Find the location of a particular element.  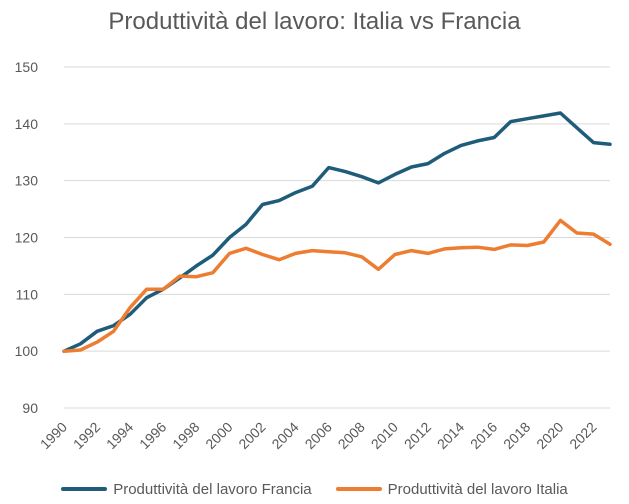

y-tick-label: 130 is located at coordinates (27, 181).